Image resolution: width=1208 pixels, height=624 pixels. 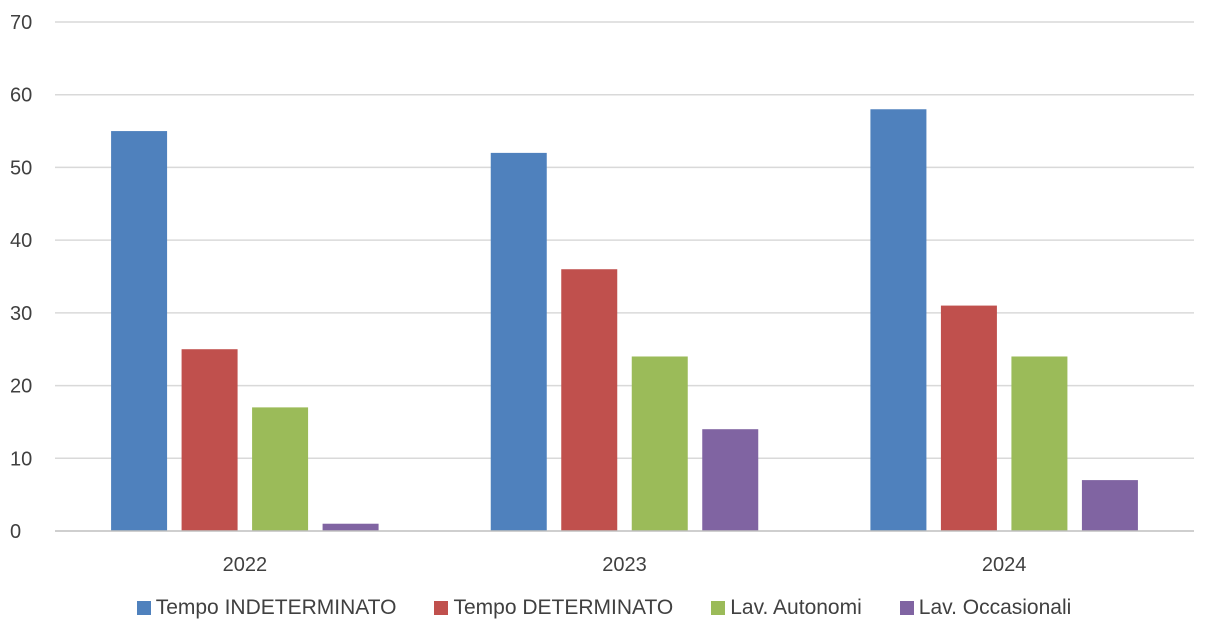 I want to click on legend-label: Lav. Autonomi, so click(x=796, y=607).